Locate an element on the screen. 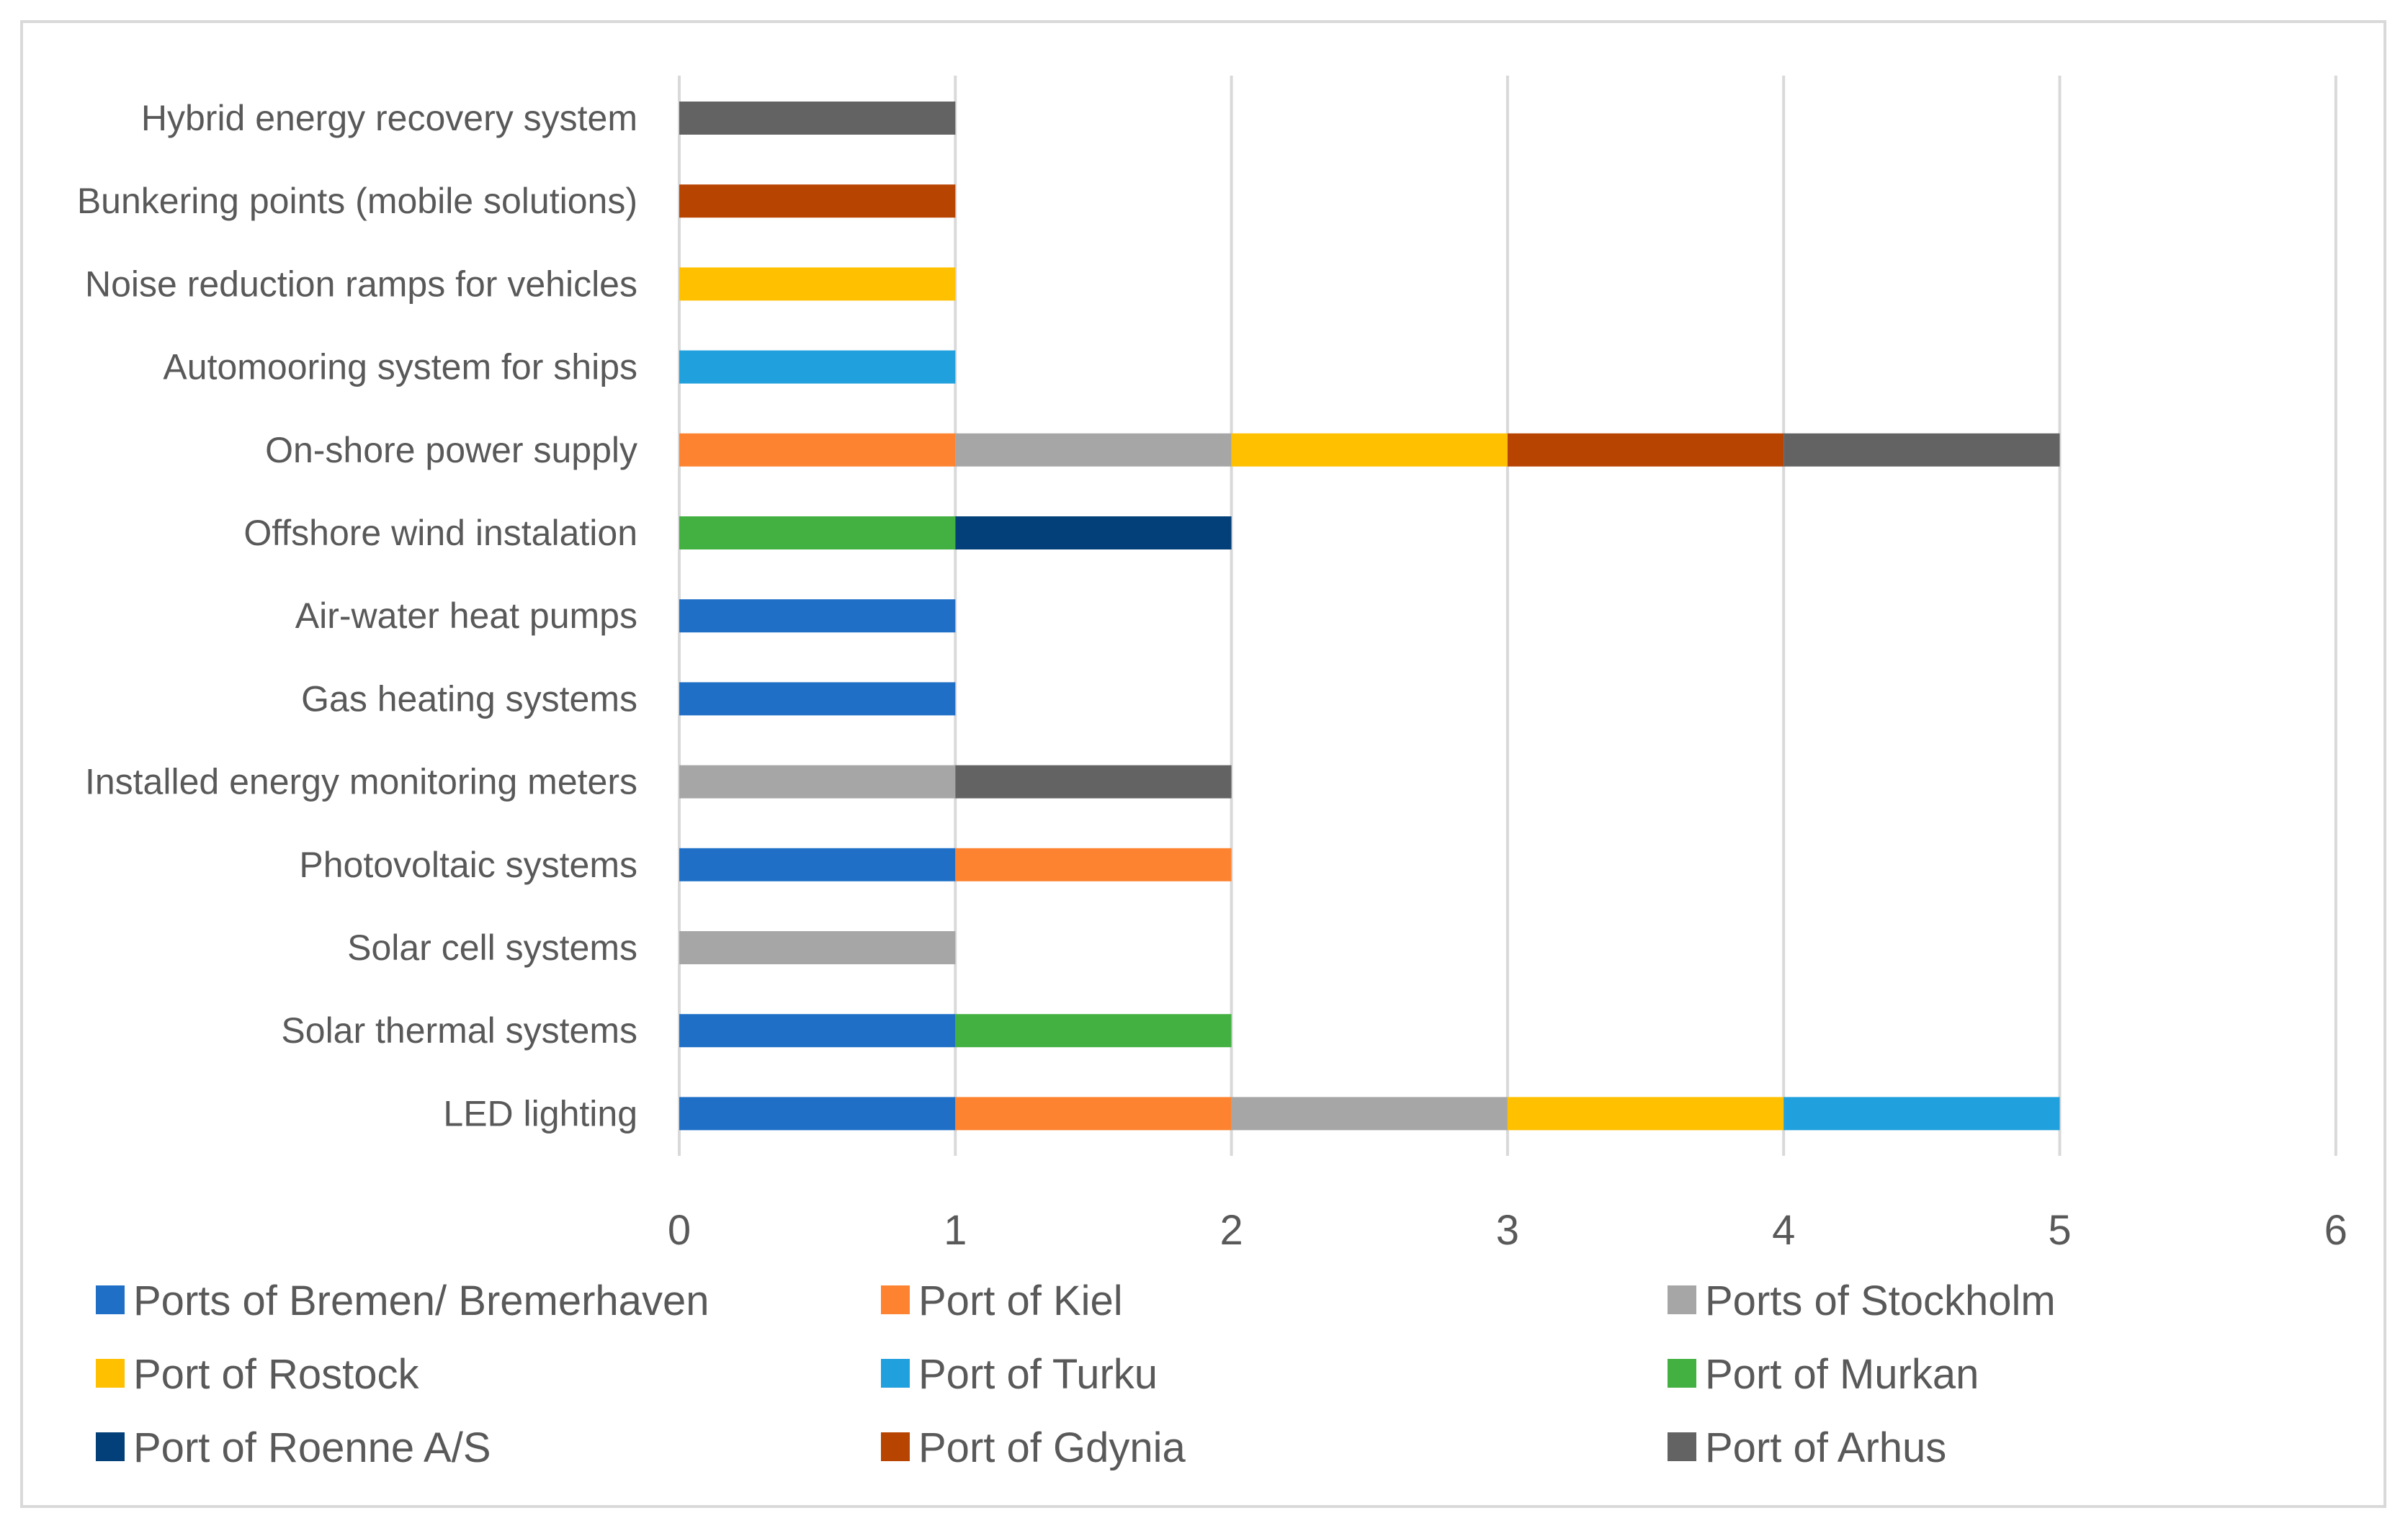 This screenshot has width=2408, height=1531. bar-led-lighting-port-of-turku is located at coordinates (1921, 1114).